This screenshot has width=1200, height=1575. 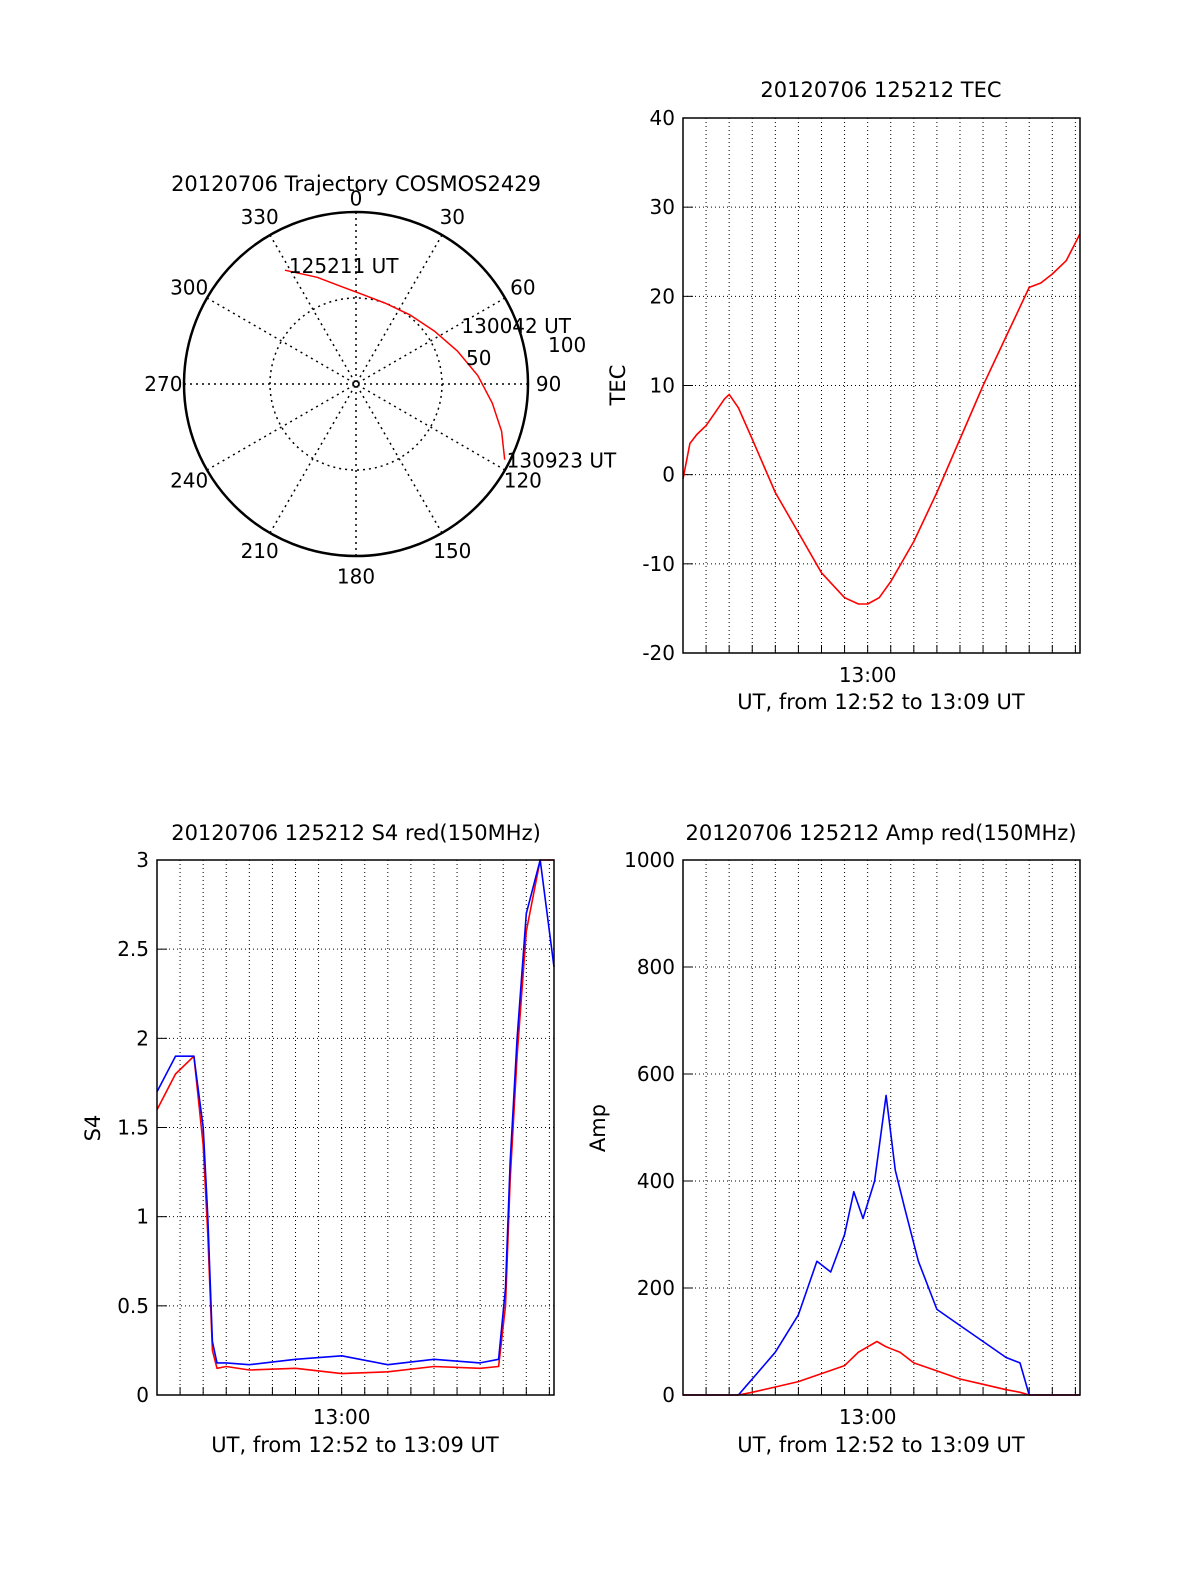 What do you see at coordinates (142, 1217) in the screenshot?
I see `y-tick-label: 1` at bounding box center [142, 1217].